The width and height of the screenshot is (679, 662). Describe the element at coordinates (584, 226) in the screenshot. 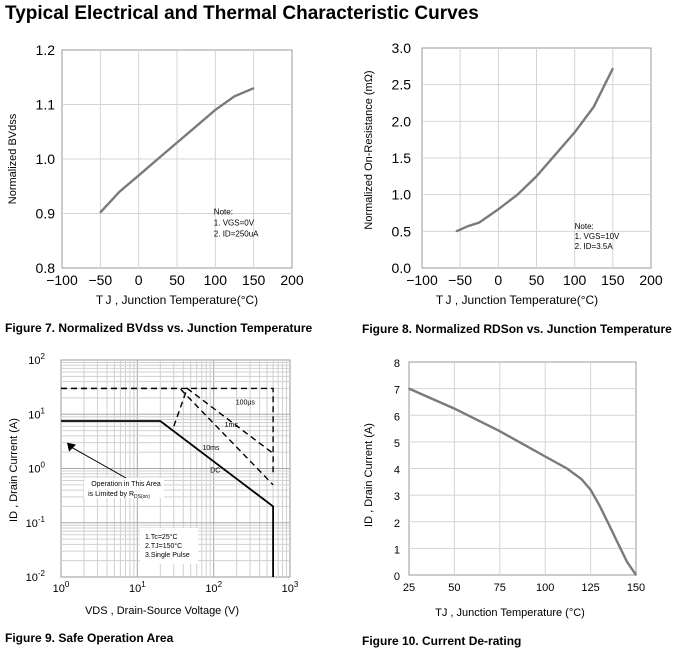

I see `fig8-note-title: Note:` at that location.